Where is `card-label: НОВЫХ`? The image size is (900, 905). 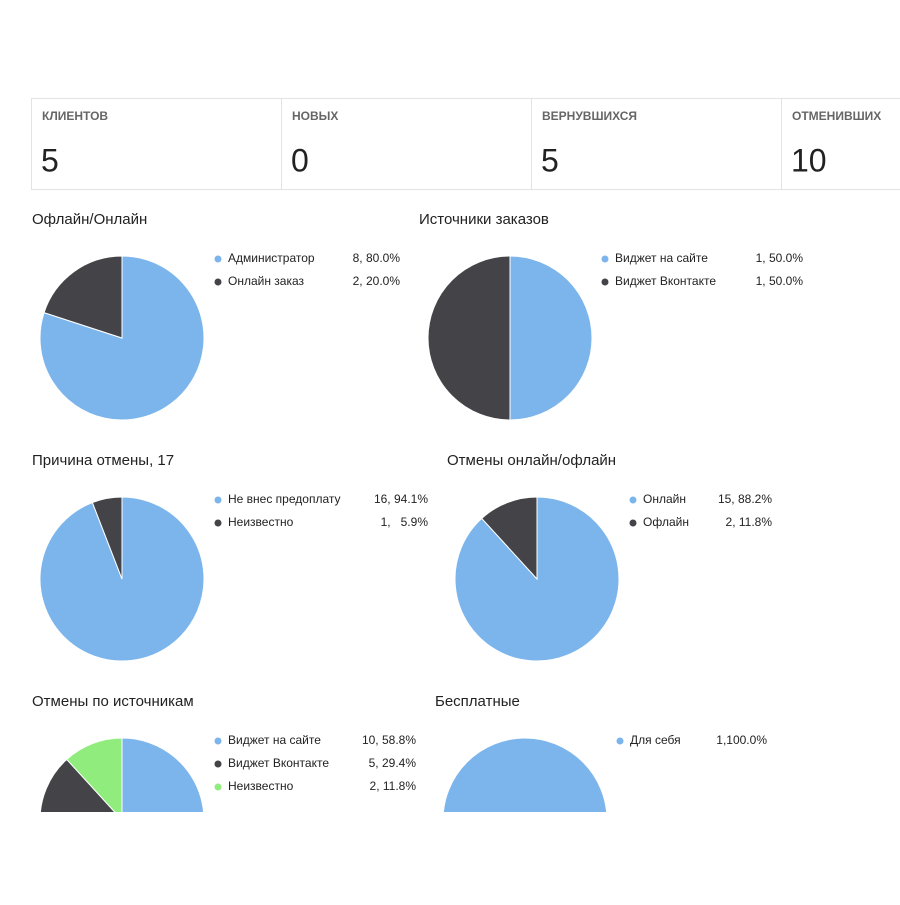
card-label: НОВЫХ is located at coordinates (315, 116).